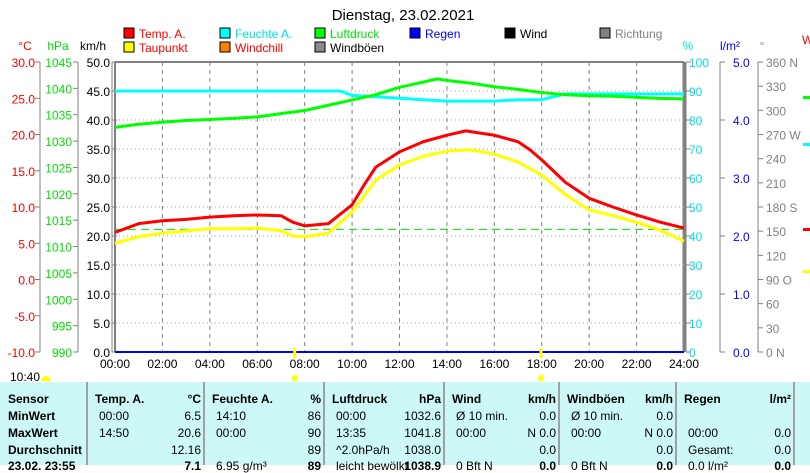 The height and width of the screenshot is (473, 810). What do you see at coordinates (696, 208) in the screenshot?
I see `humidity-tick-label: 50` at bounding box center [696, 208].